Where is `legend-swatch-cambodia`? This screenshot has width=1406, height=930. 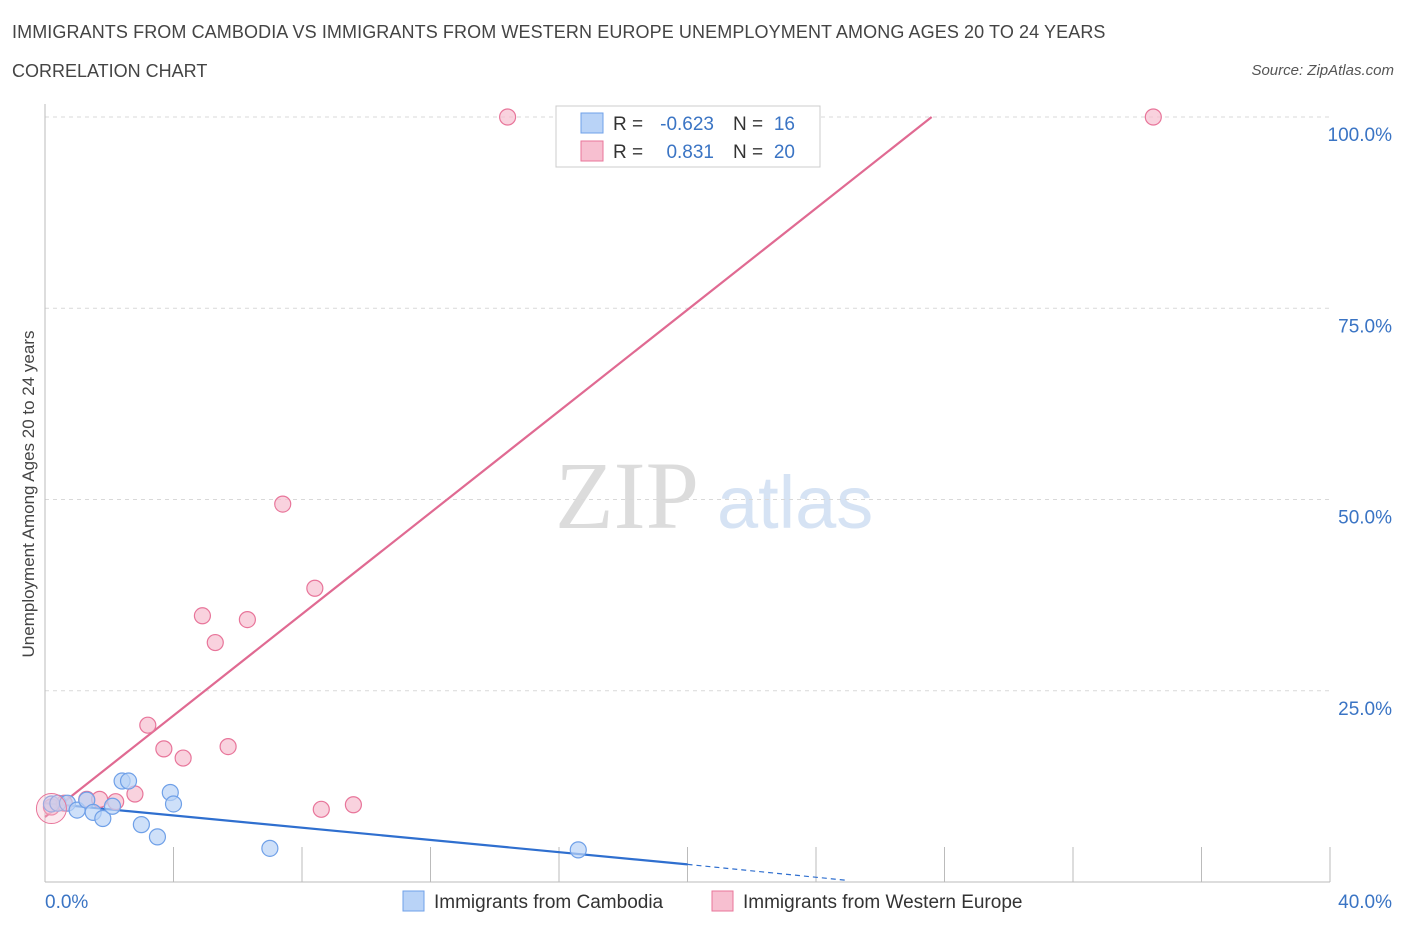 legend-swatch-cambodia is located at coordinates (413, 901).